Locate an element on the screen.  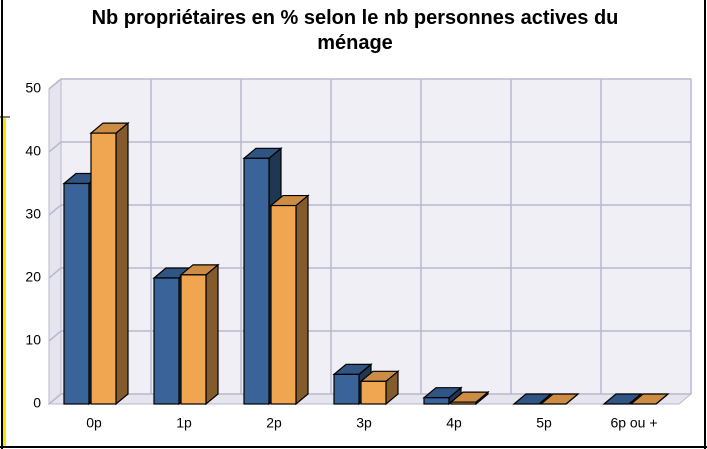
y-tick-label: 20 is located at coordinates (33, 277).